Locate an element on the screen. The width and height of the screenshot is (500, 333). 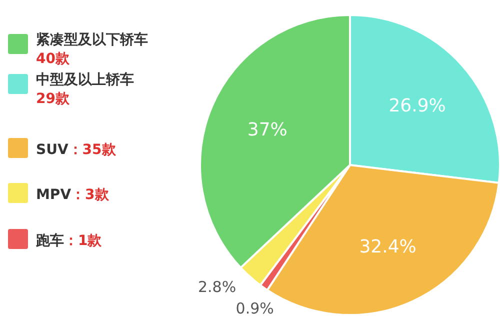
legend-label: 中型及以上轿车 is located at coordinates (85, 79).